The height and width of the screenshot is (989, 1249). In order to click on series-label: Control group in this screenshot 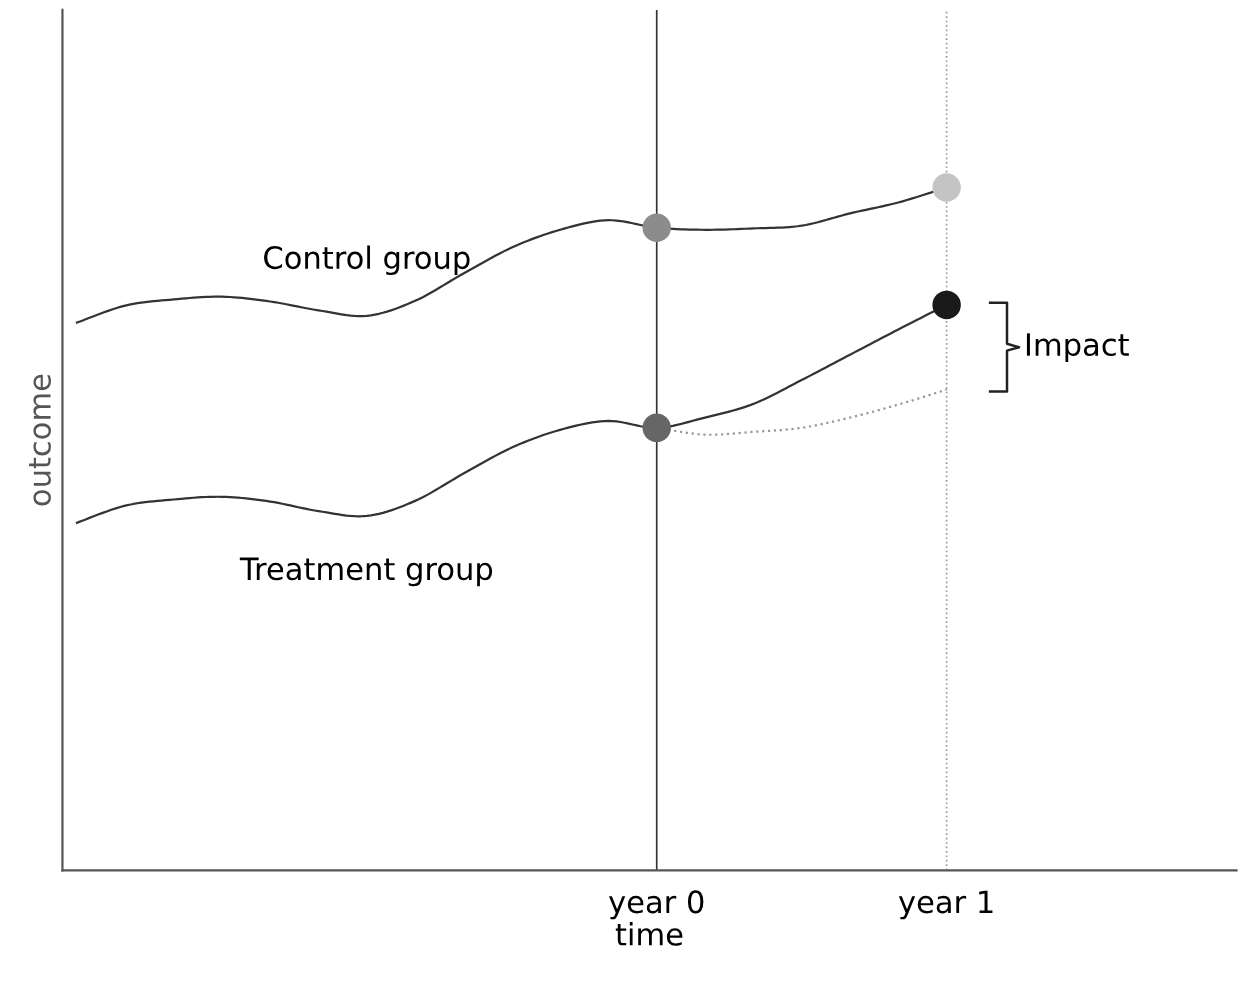, I will do `click(367, 260)`.